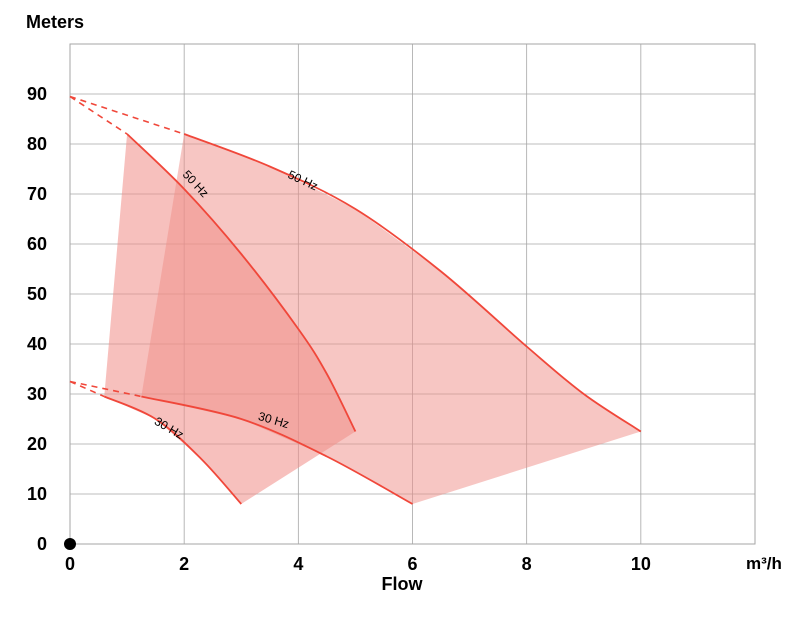  What do you see at coordinates (527, 564) in the screenshot?
I see `x-tick-label: 8` at bounding box center [527, 564].